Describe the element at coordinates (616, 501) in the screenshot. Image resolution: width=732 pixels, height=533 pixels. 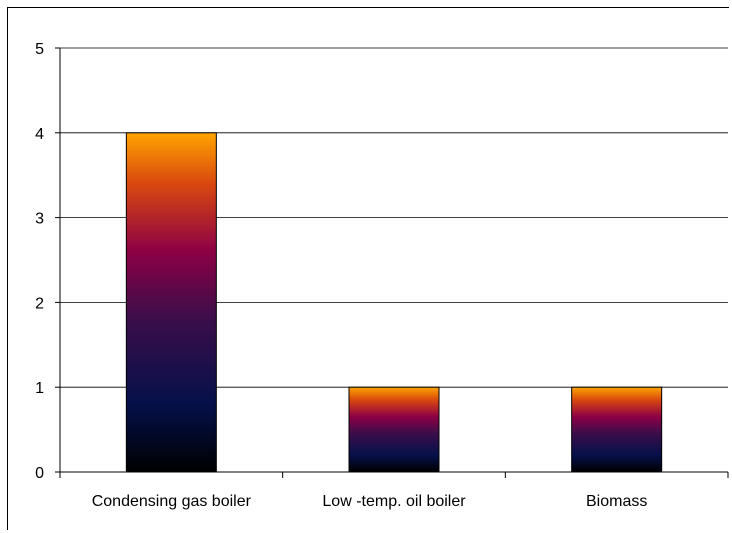
I see `x-category-label: Biomass` at that location.